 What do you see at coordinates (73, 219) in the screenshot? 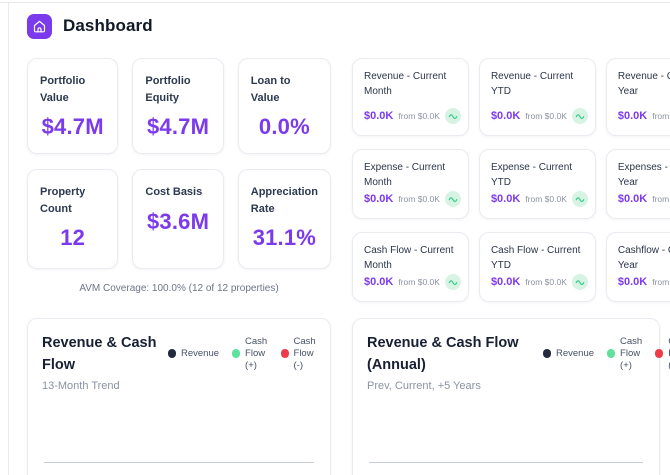
I see `stat-card-property-count: Property Count 12` at bounding box center [73, 219].